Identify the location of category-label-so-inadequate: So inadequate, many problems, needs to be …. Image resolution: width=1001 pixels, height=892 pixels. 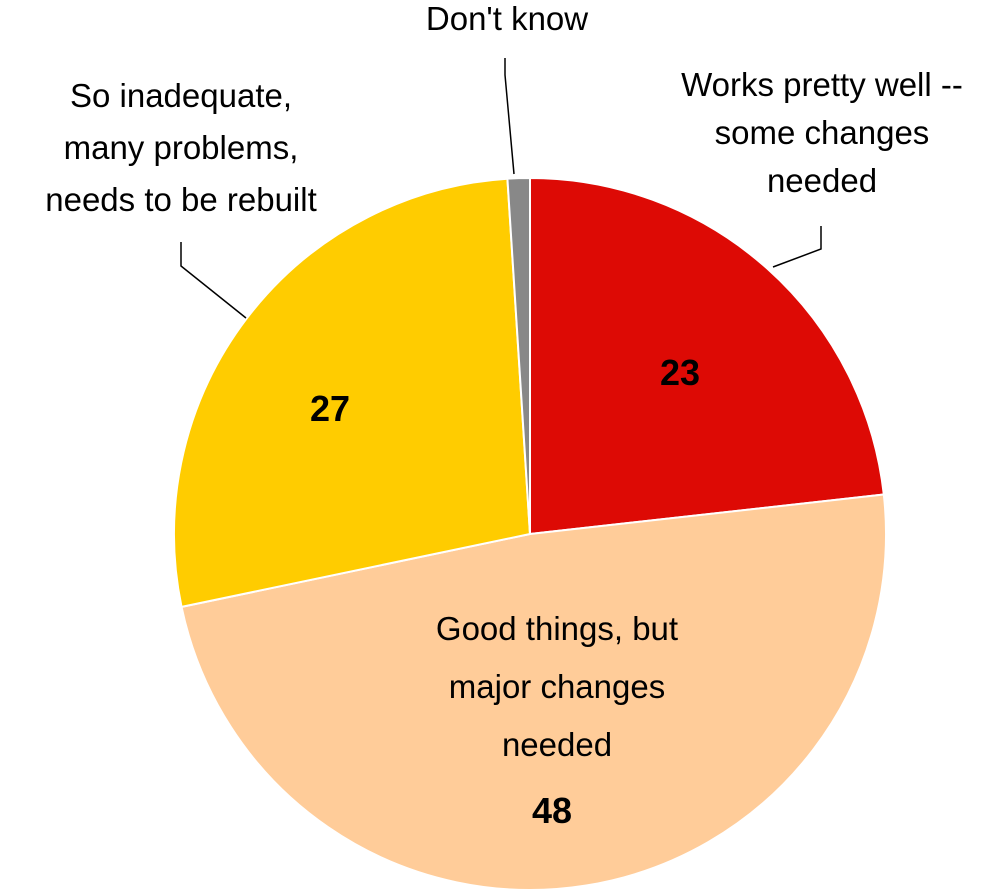
(181, 147).